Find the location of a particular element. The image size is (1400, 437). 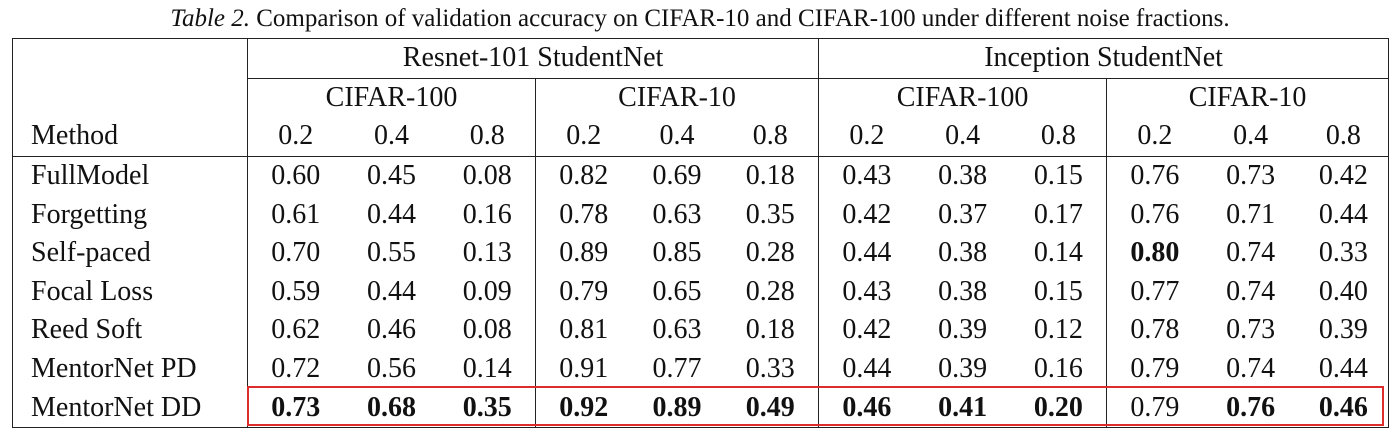

value-text: 0.55 is located at coordinates (391, 253).